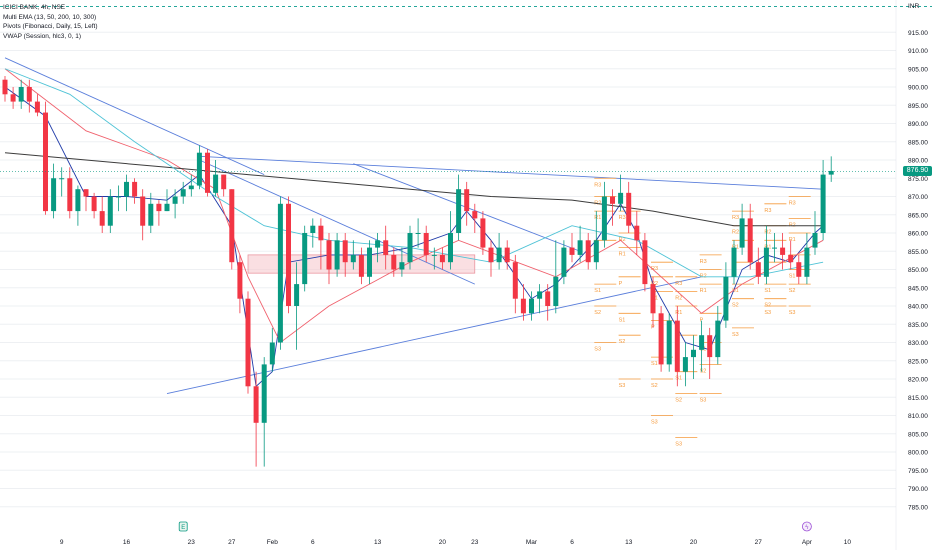 This screenshot has width=932, height=555. I want to click on x-tick-label: 20, so click(443, 542).